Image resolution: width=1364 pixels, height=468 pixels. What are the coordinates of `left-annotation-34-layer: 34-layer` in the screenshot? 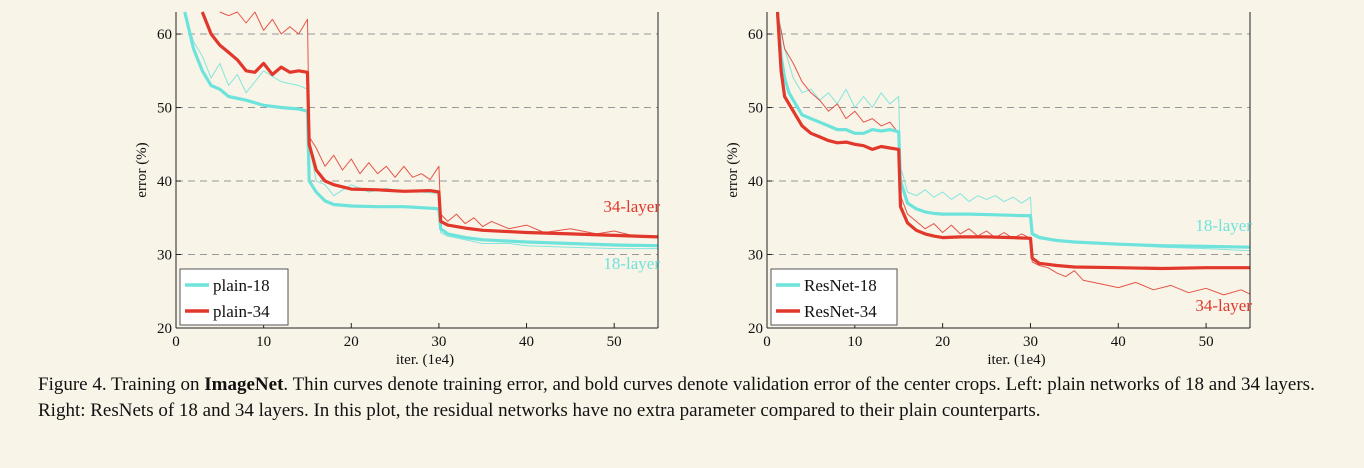 It's located at (631, 206).